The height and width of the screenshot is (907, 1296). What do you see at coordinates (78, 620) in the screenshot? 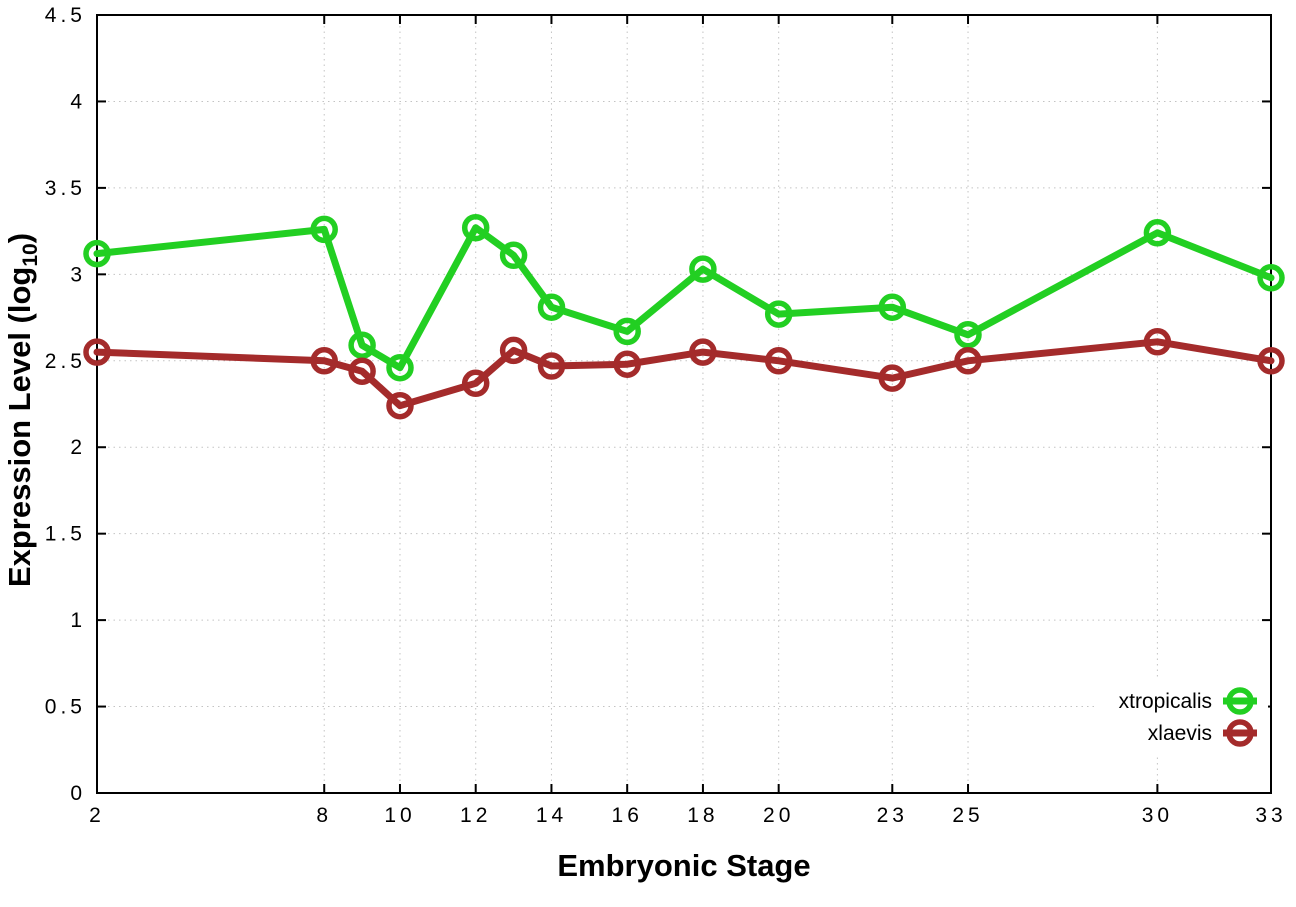
I see `y-tick-label: 1` at bounding box center [78, 620].